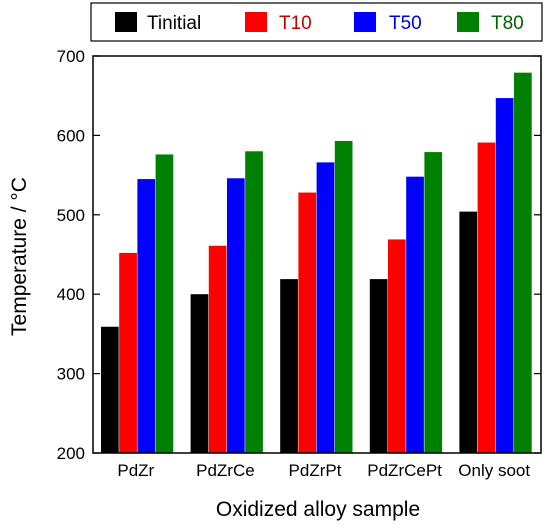 Image resolution: width=550 pixels, height=528 pixels. What do you see at coordinates (126, 22) in the screenshot?
I see `legend-swatch-tinitial` at bounding box center [126, 22].